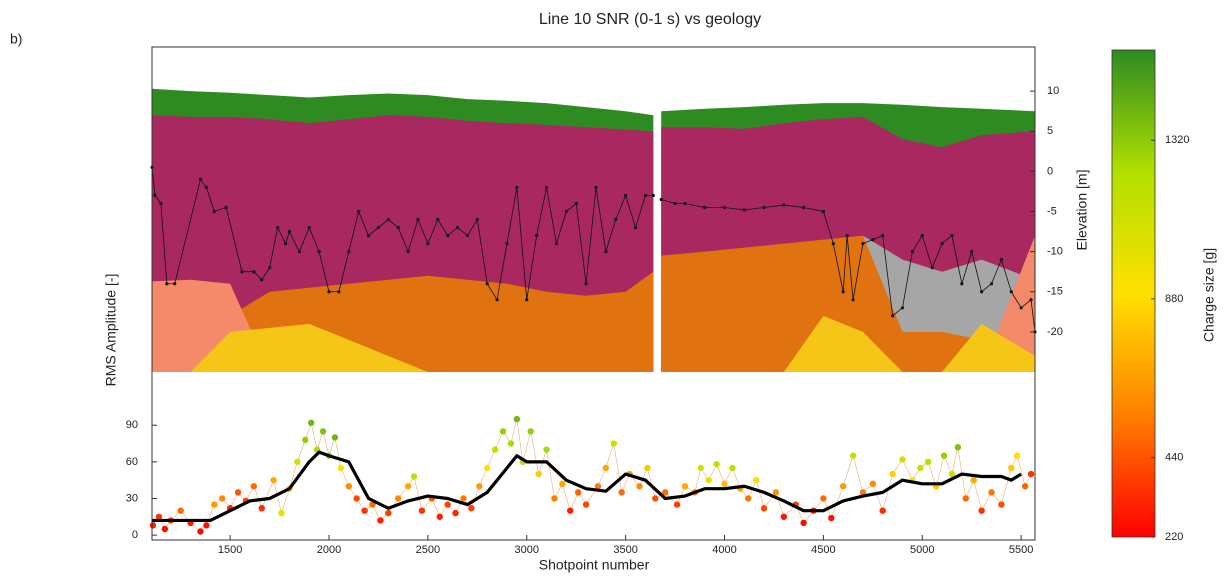 This screenshot has width=1230, height=577. What do you see at coordinates (16, 39) in the screenshot?
I see `panel-label: b)` at bounding box center [16, 39].